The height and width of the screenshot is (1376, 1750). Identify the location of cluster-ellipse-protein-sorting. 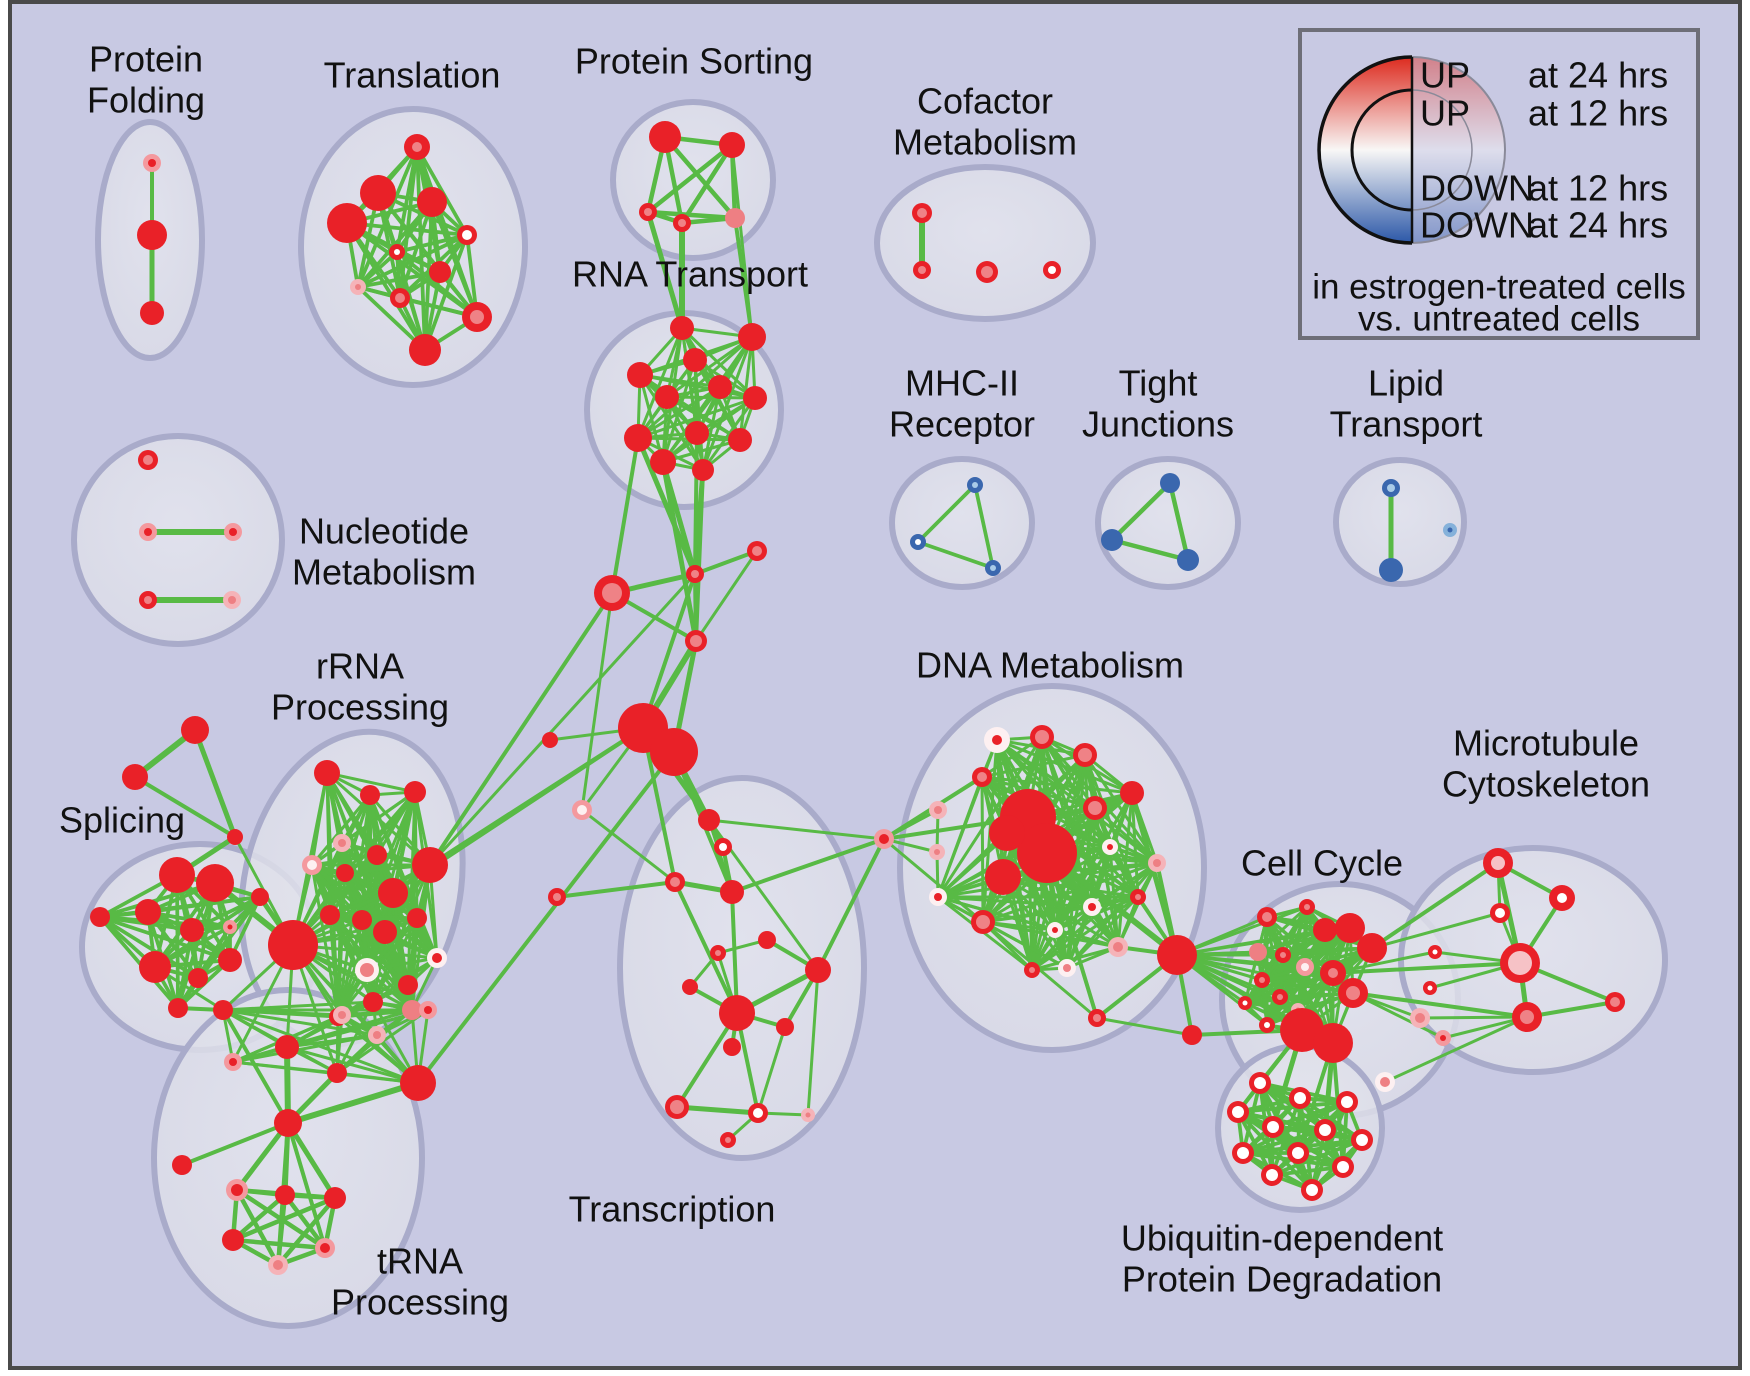
(693, 180).